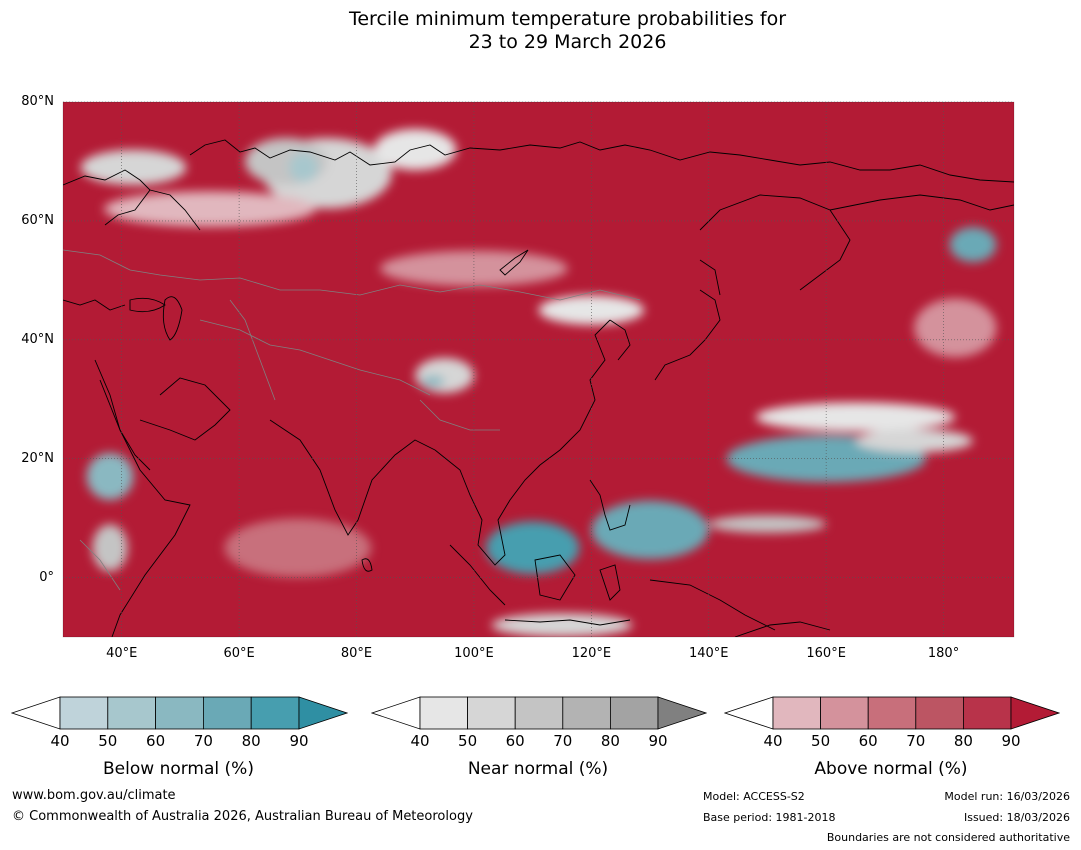 Image resolution: width=1081 pixels, height=850 pixels. I want to click on website-link: www.bom.gov.au/climate, so click(94, 795).